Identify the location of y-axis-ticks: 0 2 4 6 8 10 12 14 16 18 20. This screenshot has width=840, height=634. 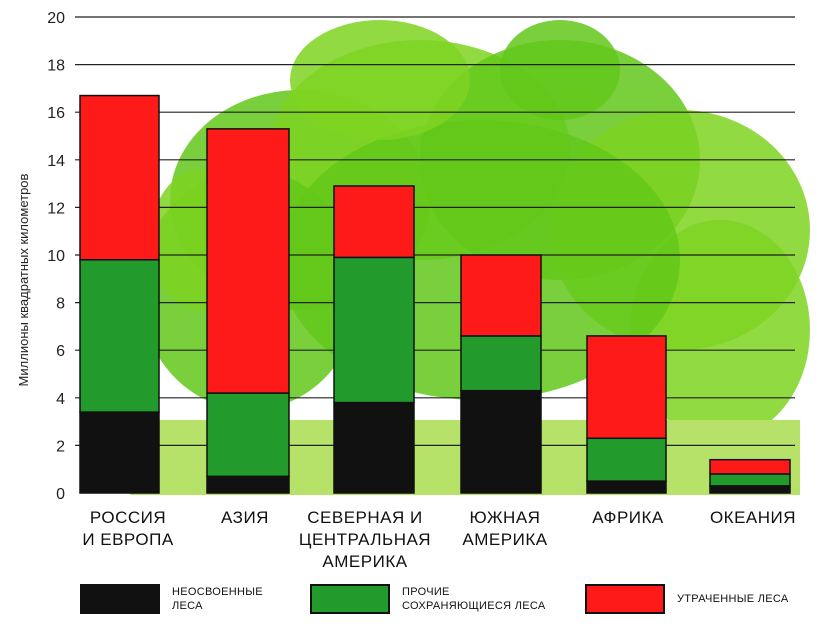
(56, 256).